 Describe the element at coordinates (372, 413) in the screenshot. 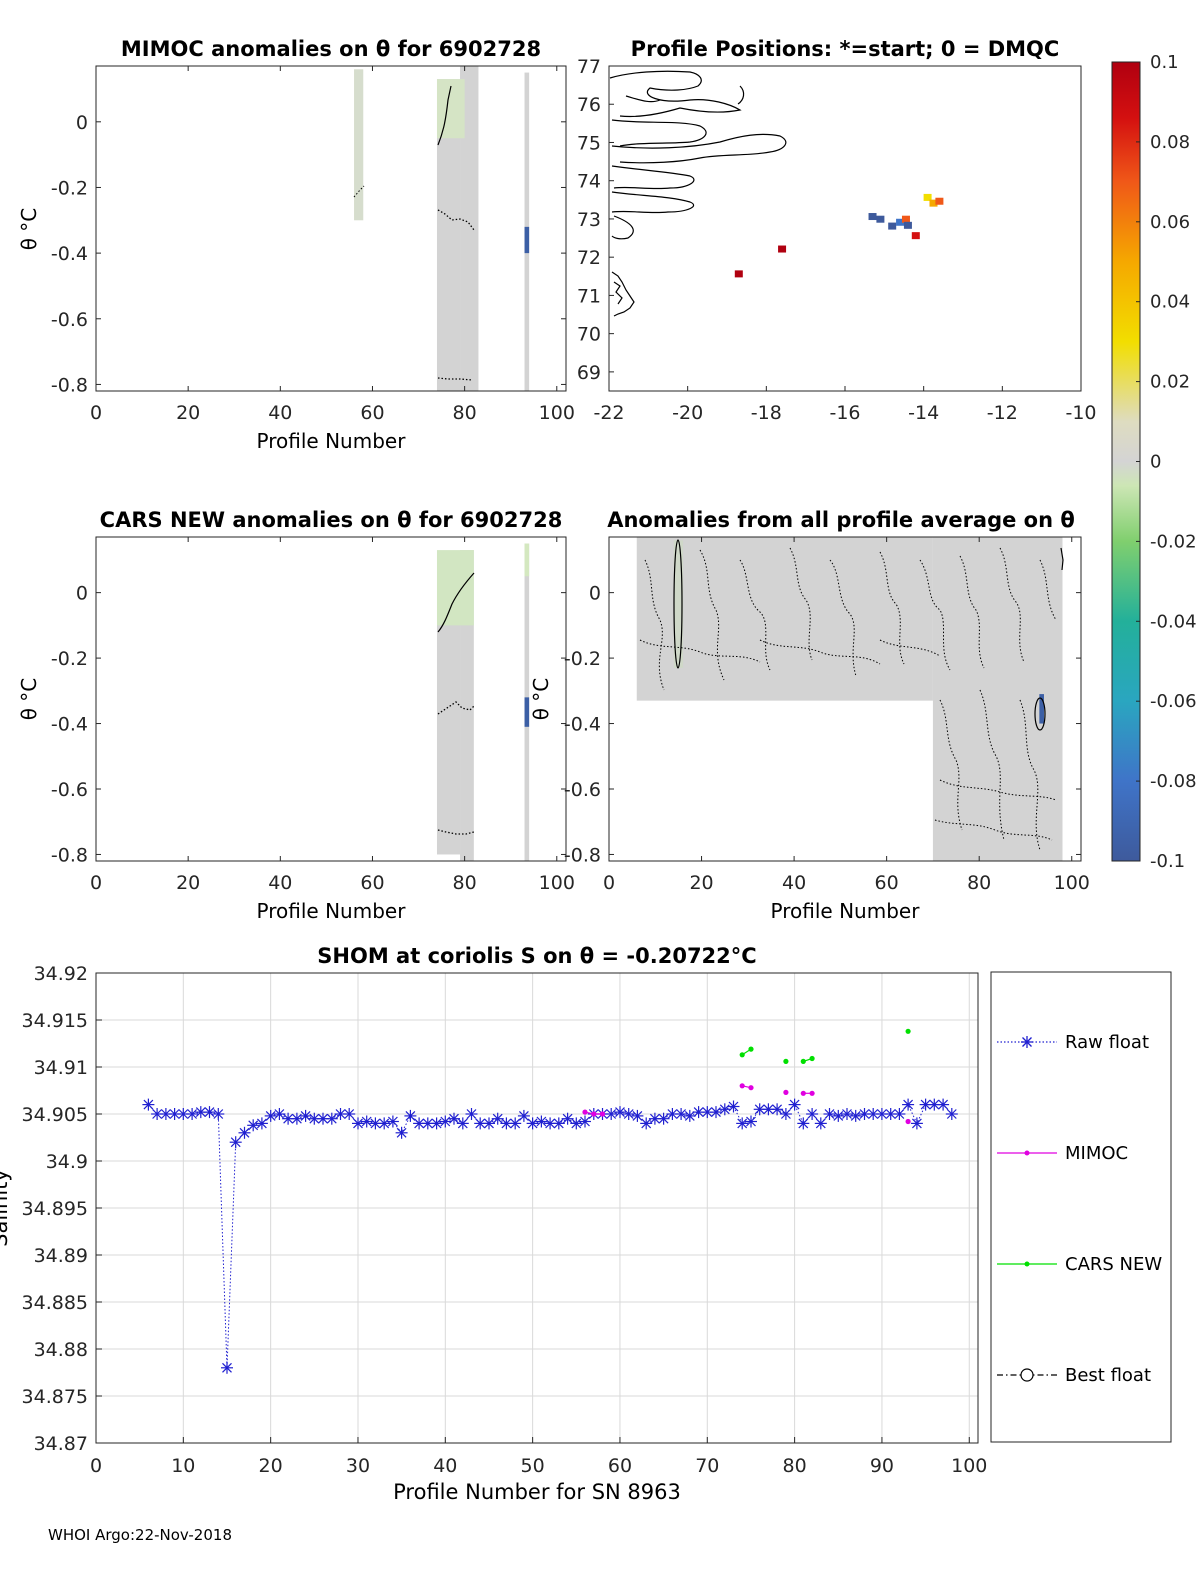

I see `mimoc-xtick-label: 60` at that location.